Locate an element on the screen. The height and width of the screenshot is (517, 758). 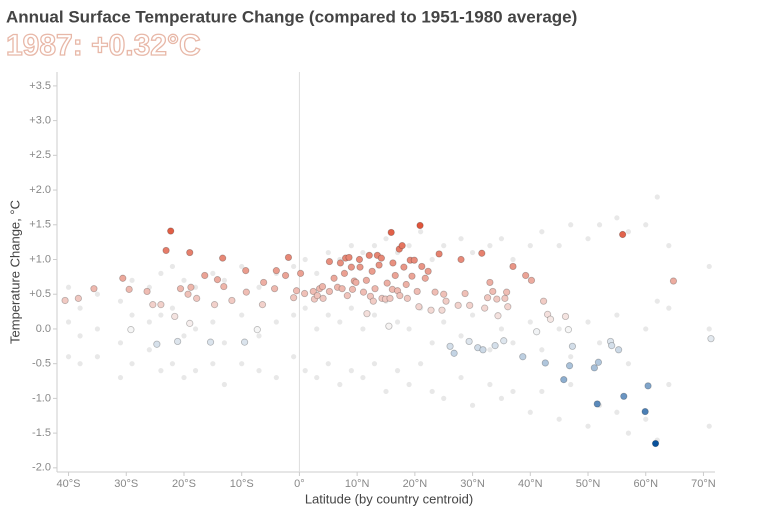
x-tick-label: 30°N is located at coordinates (472, 484).